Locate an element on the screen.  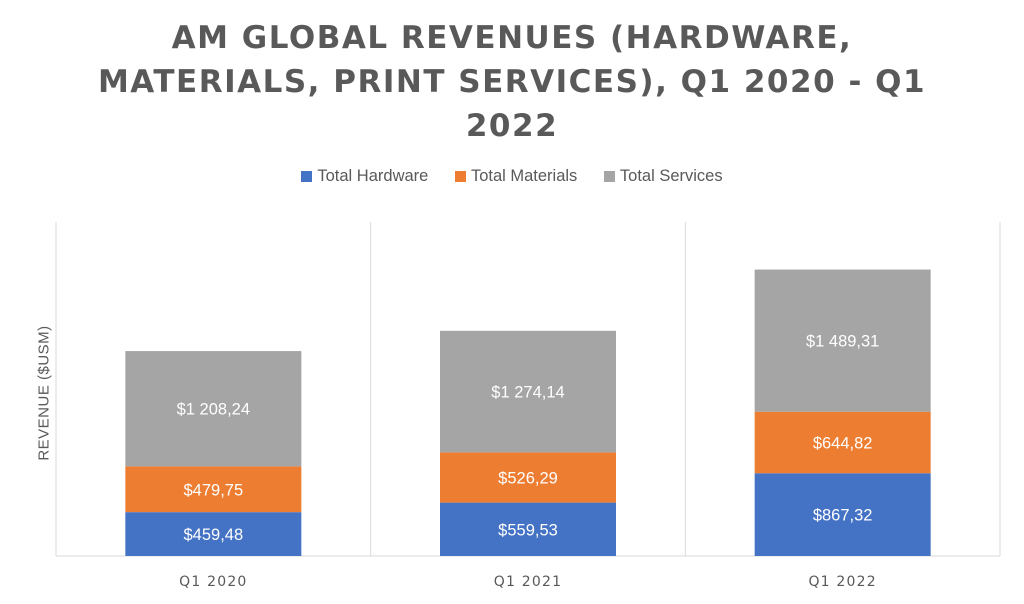
legend-item-hardware: Total Hardware is located at coordinates (364, 176).